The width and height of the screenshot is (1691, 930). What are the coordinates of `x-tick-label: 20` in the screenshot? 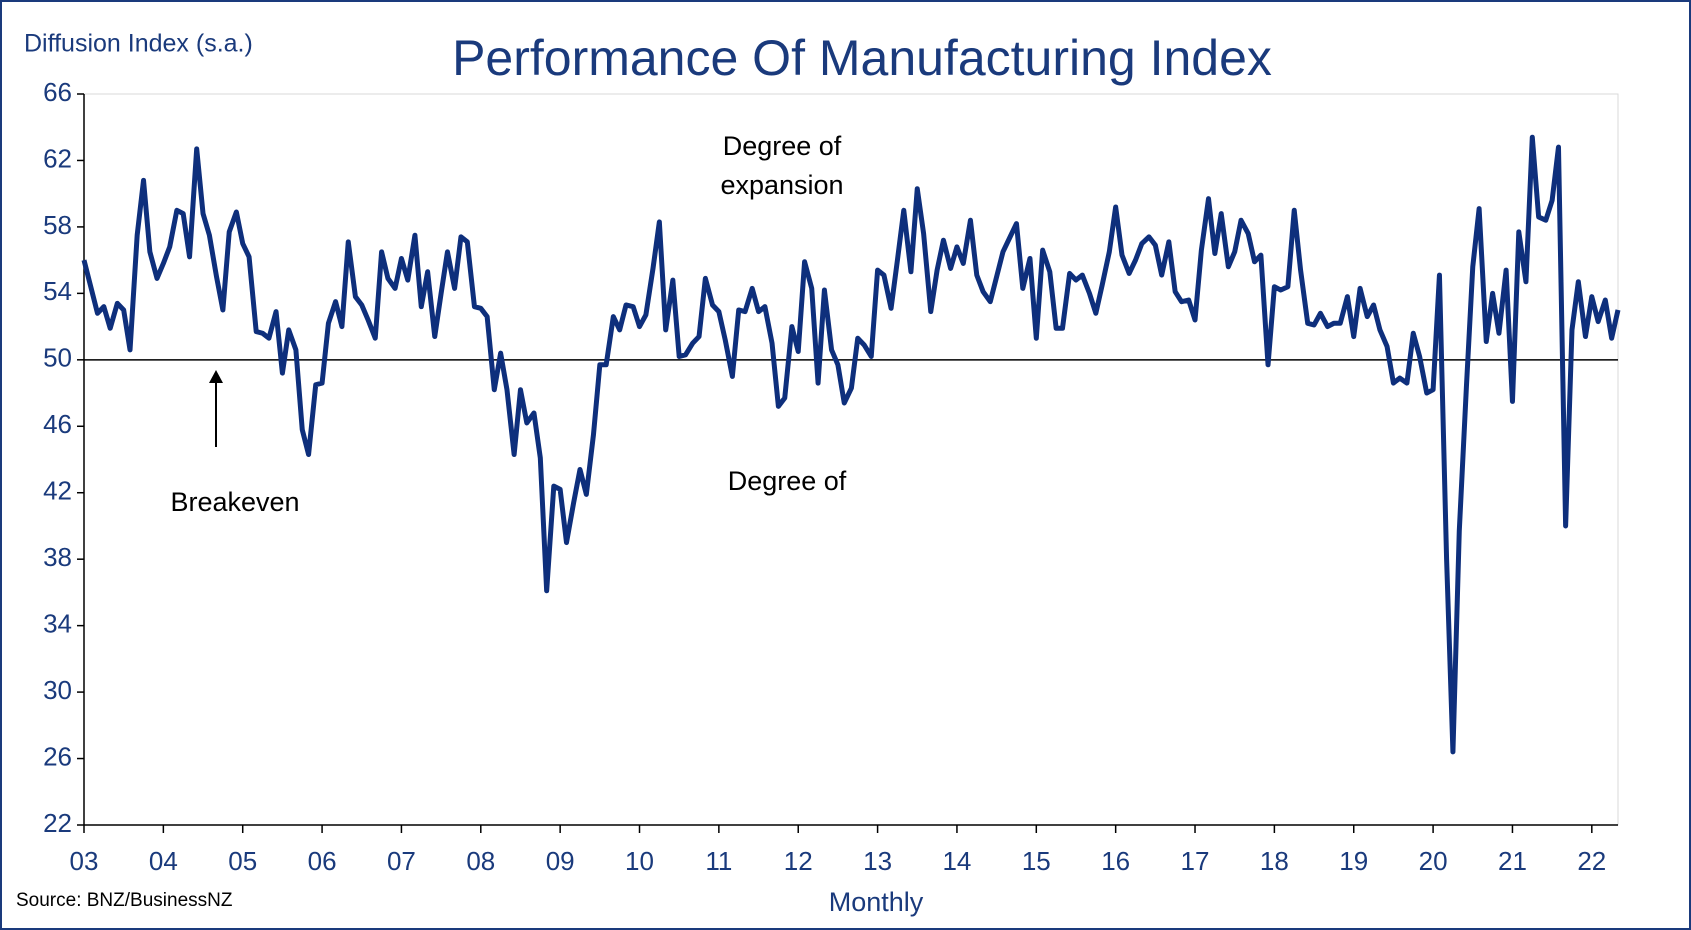 It's located at (1433, 861).